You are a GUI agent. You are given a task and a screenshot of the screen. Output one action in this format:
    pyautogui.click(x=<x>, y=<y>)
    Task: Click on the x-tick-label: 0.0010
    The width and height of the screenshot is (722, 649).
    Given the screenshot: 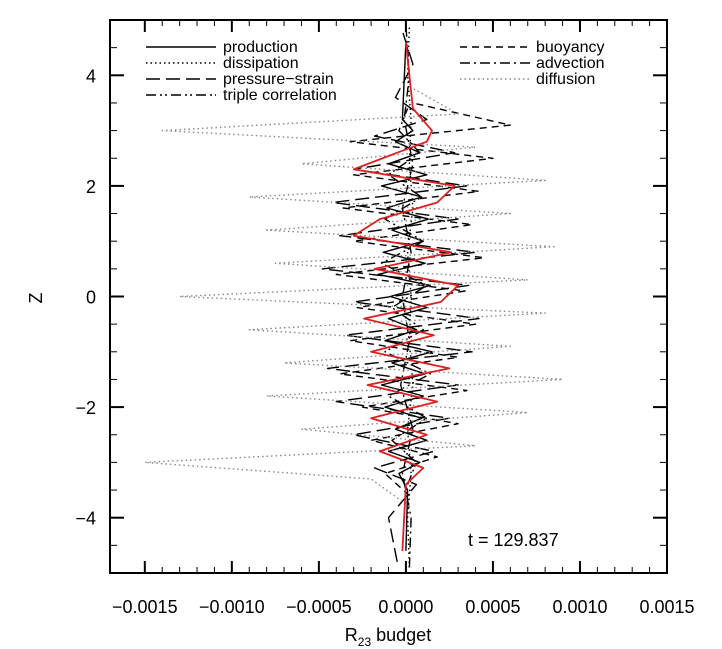 What is the action you would take?
    pyautogui.click(x=579, y=607)
    